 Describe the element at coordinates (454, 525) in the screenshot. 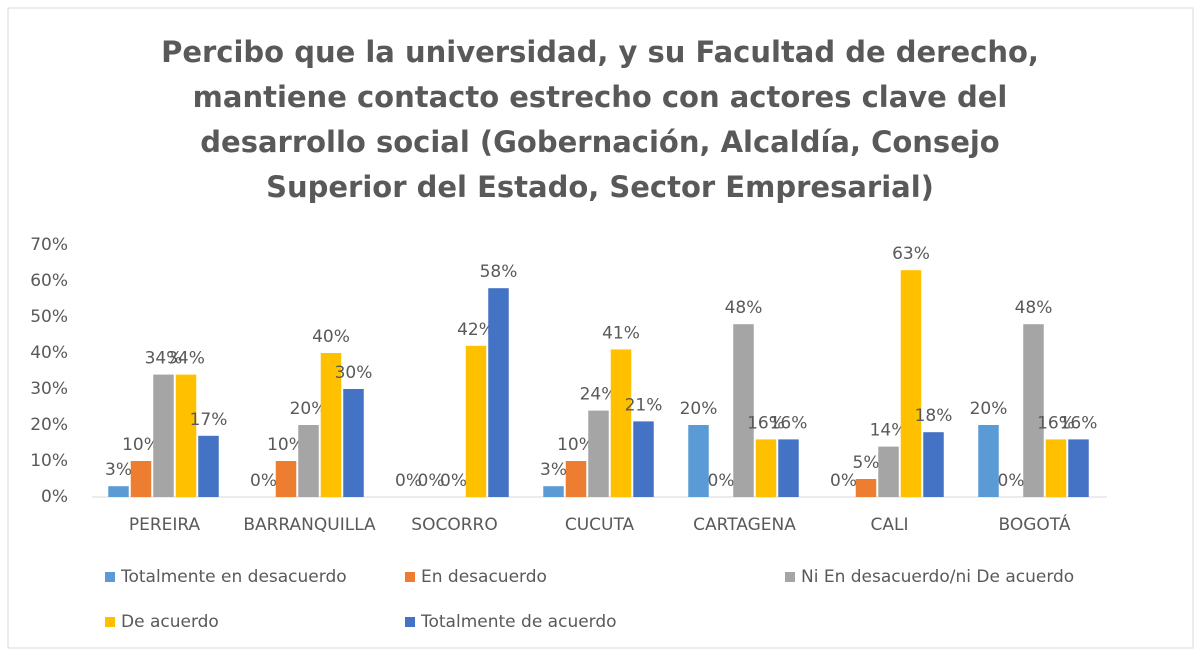

I see `x-tick-label: SOCORRO` at that location.